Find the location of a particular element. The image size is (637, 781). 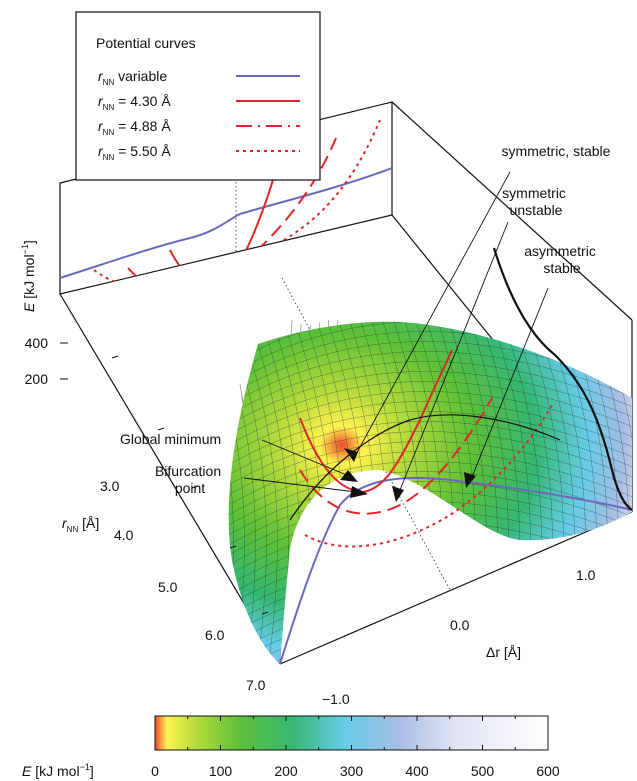

annotation-symmetric-unstable: symmetric unstable is located at coordinates (536, 201).